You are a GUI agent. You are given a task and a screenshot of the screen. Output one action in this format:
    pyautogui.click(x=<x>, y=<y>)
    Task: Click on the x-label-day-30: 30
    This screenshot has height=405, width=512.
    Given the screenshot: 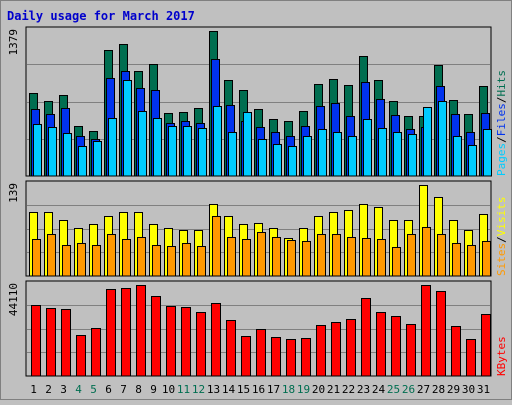 What is the action you would take?
    pyautogui.click(x=468, y=389)
    